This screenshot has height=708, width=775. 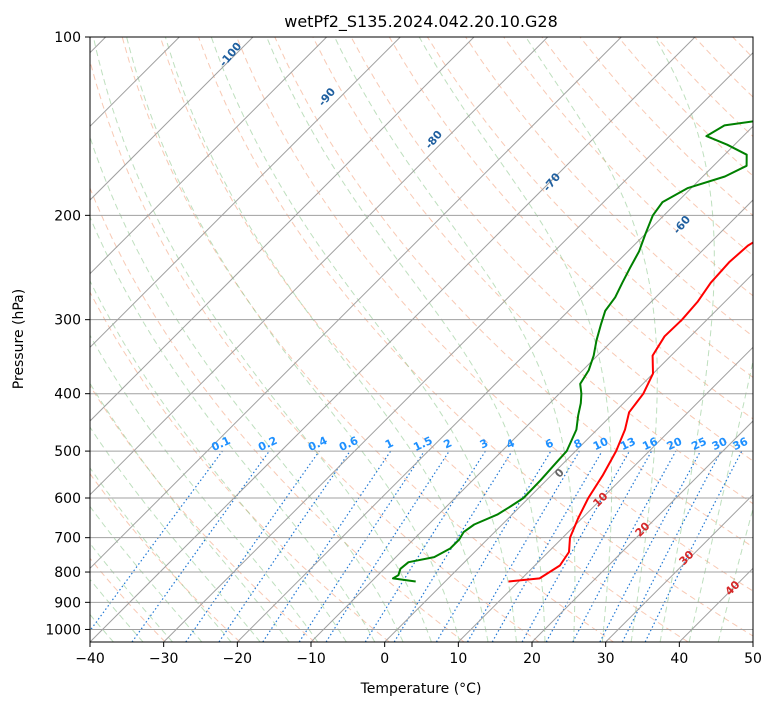 What do you see at coordinates (679, 659) in the screenshot?
I see `x-tick-label: 40` at bounding box center [679, 659].